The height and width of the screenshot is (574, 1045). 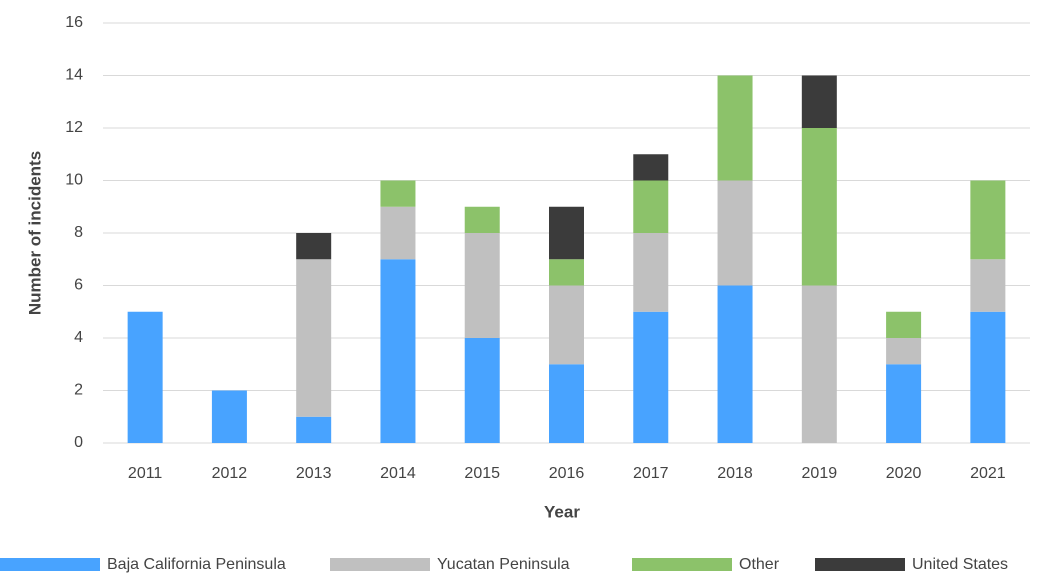 I want to click on x-tick-label: 2018, so click(x=735, y=473).